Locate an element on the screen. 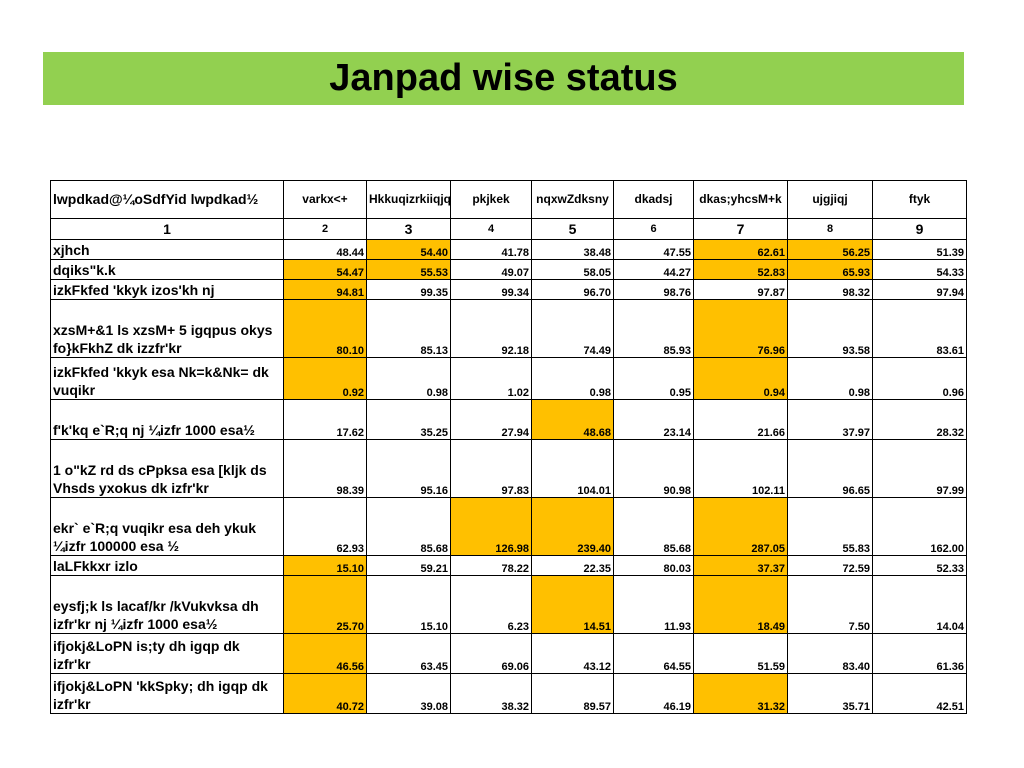 The width and height of the screenshot is (1024, 768). value-cell: 93.58 is located at coordinates (830, 328).